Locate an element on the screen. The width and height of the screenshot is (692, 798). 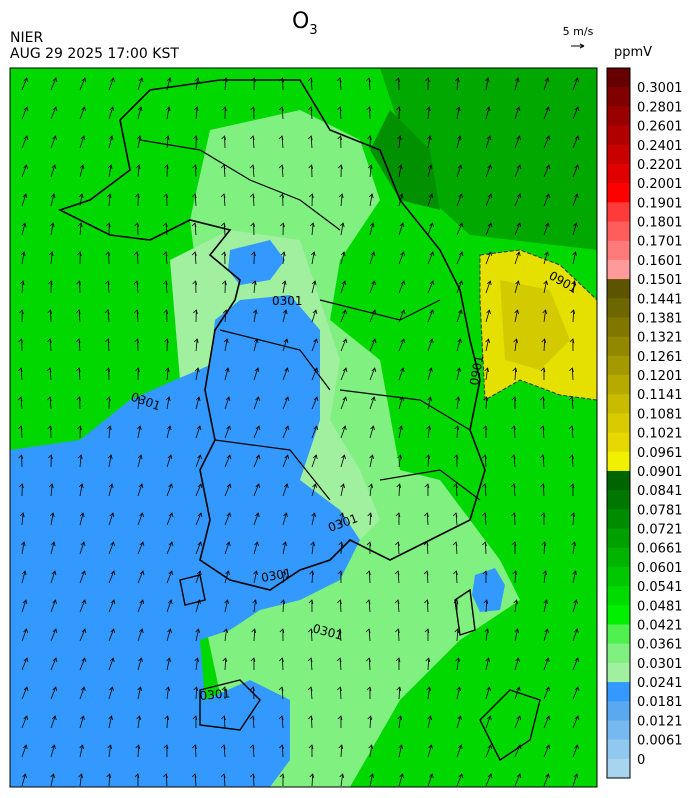
colorbar-label: 0.2801 is located at coordinates (660, 107).